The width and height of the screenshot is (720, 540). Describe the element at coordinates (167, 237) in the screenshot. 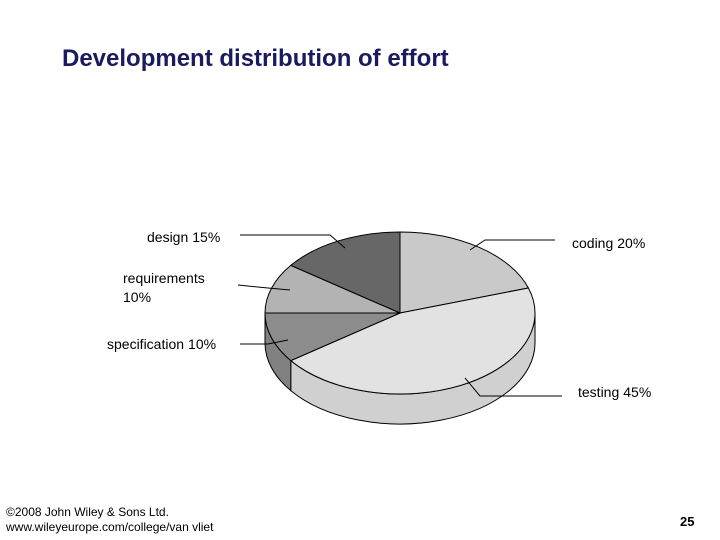

I see `category-label: design` at that location.